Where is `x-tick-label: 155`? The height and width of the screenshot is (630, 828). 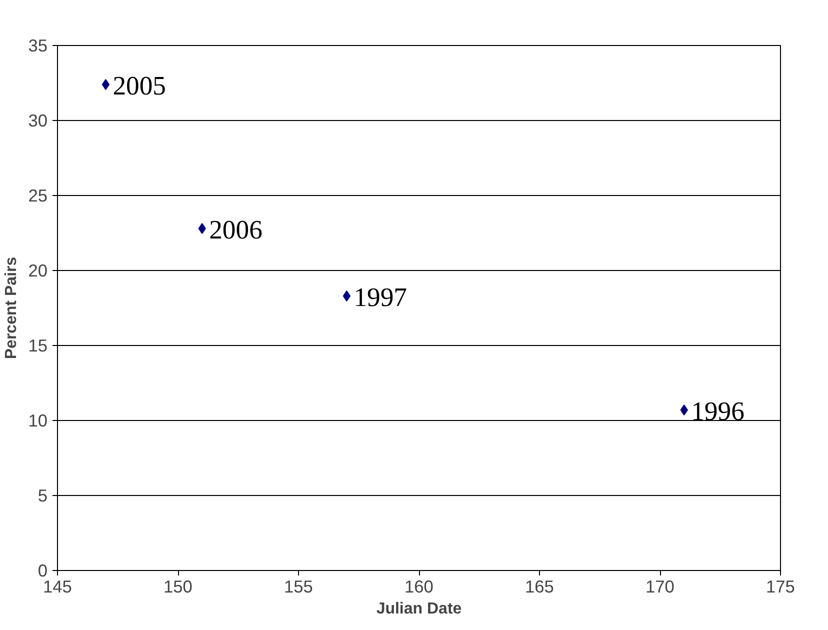 x-tick-label: 155 is located at coordinates (298, 586).